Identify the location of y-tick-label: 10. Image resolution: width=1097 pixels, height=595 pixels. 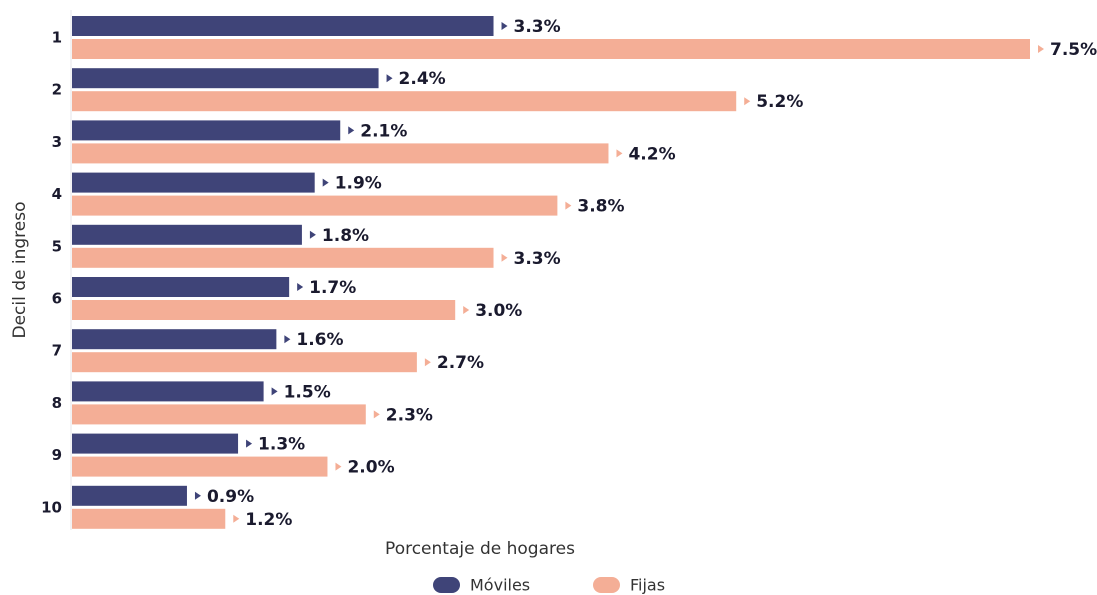
(51, 507).